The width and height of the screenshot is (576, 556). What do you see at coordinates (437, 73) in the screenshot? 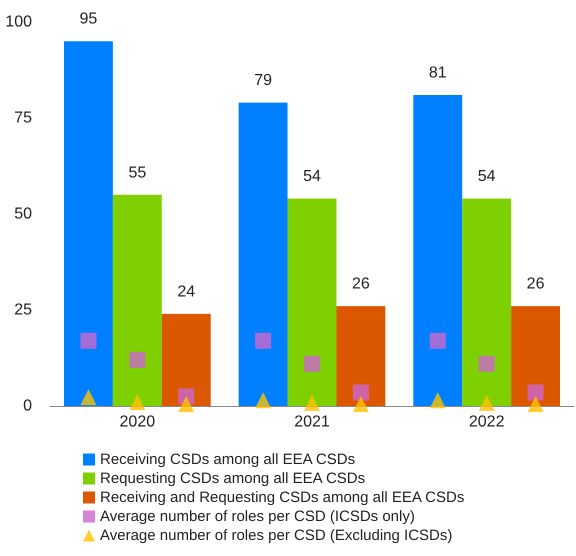
I see `data-label: 81` at bounding box center [437, 73].